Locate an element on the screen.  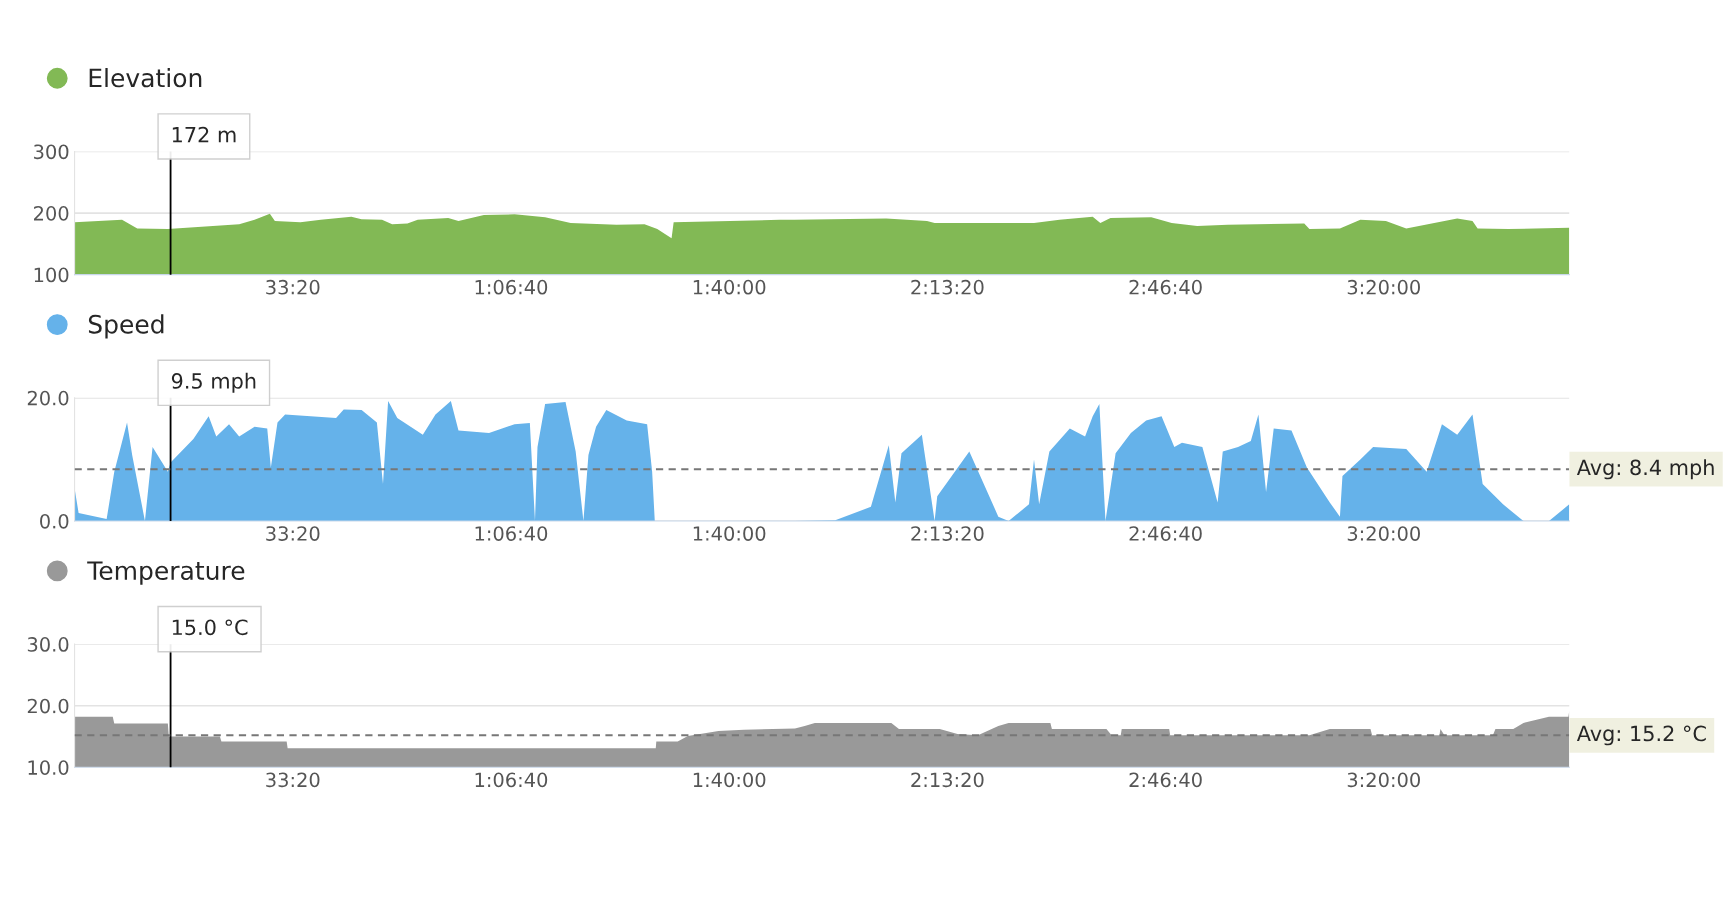
text: 172 m is located at coordinates (204, 134).